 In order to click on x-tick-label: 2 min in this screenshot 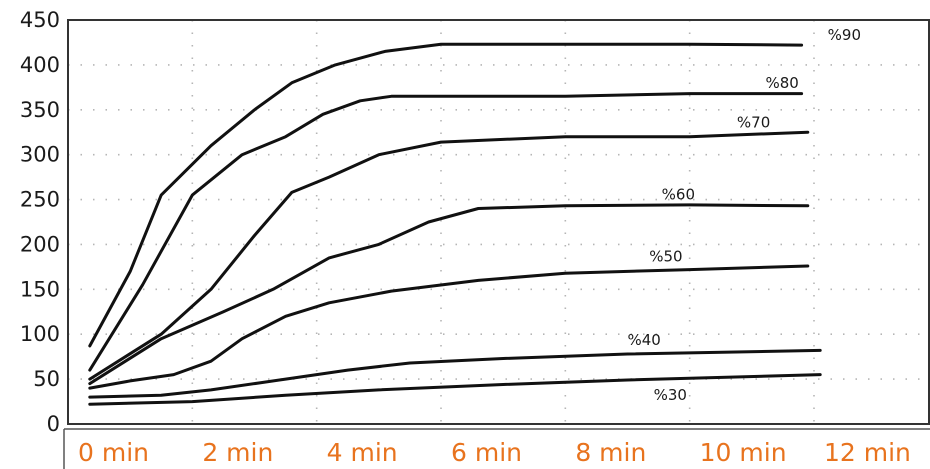, I will do `click(237, 452)`.